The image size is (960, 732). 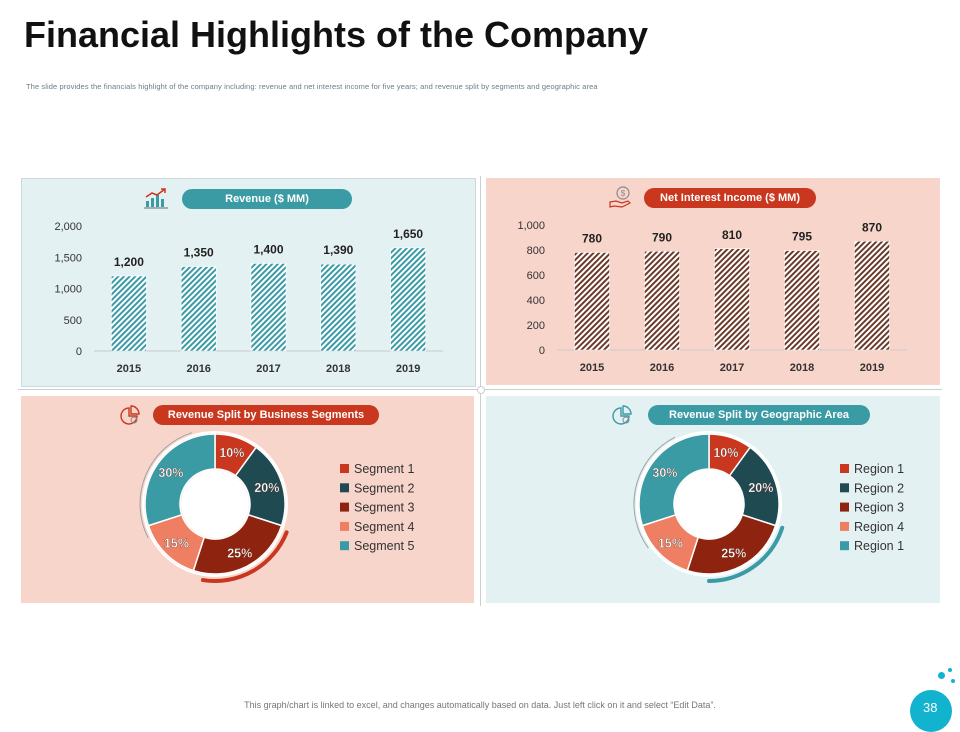 What do you see at coordinates (620, 197) in the screenshot?
I see `money-hand-icon: $` at bounding box center [620, 197].